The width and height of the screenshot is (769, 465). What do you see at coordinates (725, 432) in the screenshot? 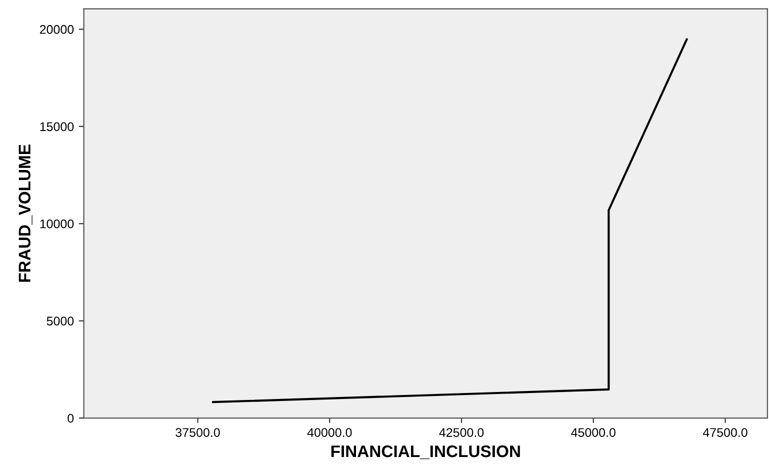
I see `x-tick-label: 47500.0` at bounding box center [725, 432].